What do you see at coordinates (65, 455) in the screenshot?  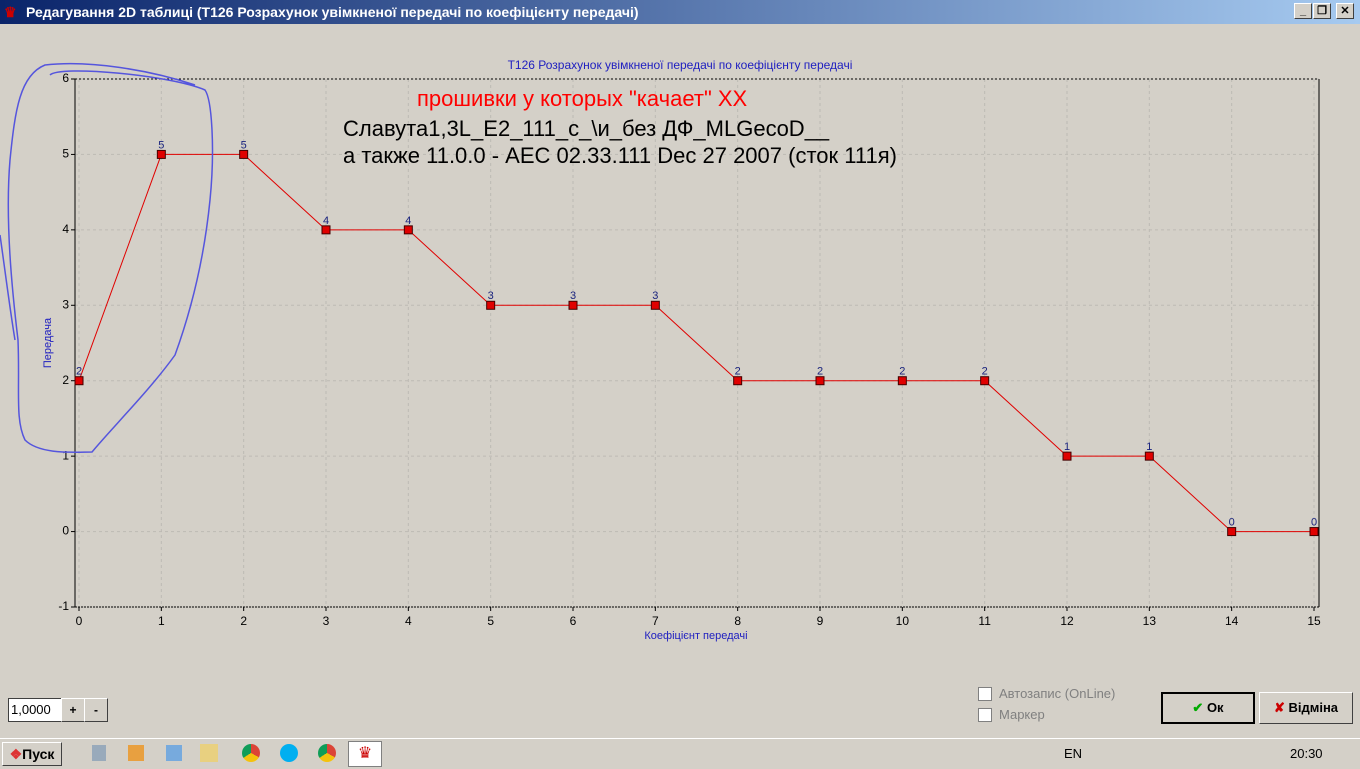 I see `y-tick-label: 1` at bounding box center [65, 455].